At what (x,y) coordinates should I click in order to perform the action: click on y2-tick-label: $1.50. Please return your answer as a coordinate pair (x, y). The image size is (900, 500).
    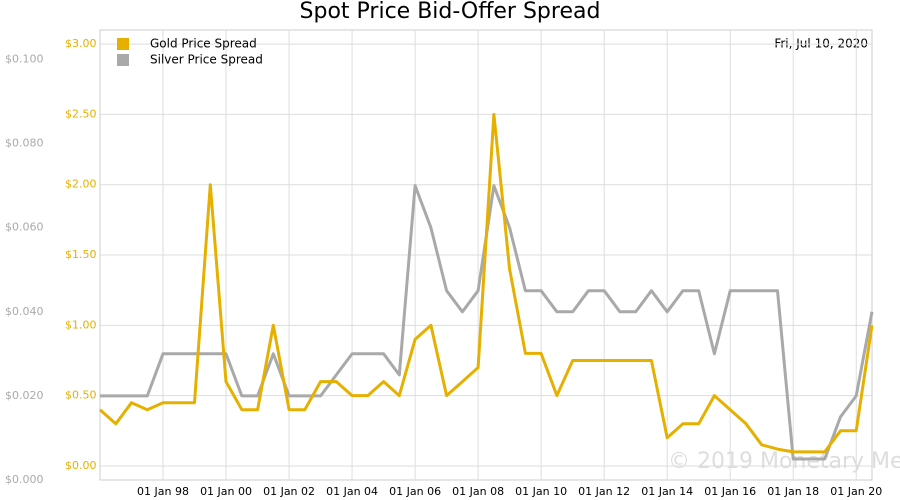
    Looking at the image, I should click on (81, 254).